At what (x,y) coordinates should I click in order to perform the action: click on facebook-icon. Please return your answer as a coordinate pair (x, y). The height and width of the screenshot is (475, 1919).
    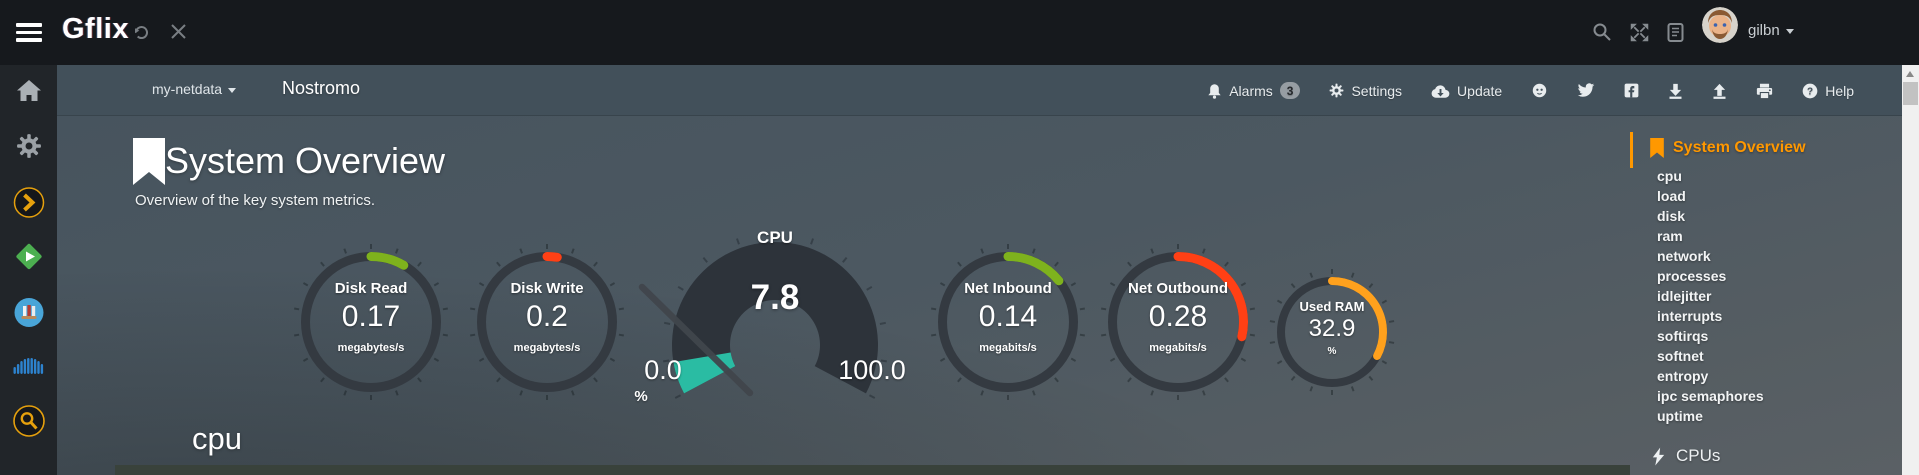
    Looking at the image, I should click on (1631, 90).